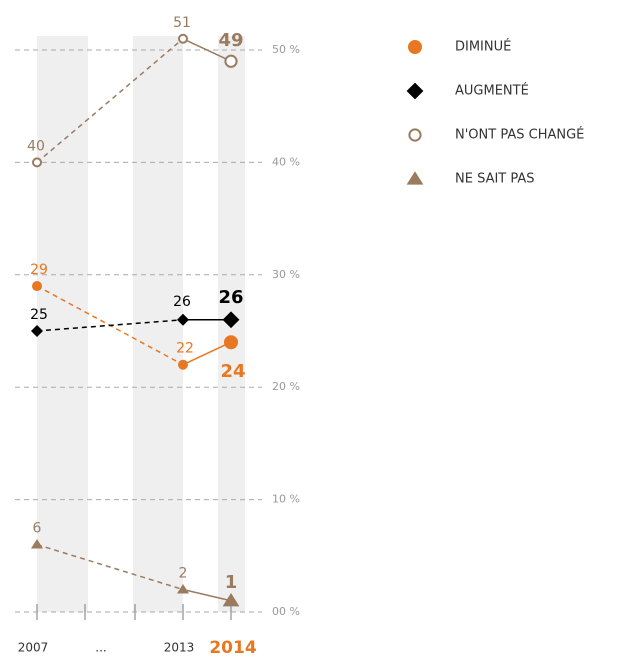  Describe the element at coordinates (286, 161) in the screenshot. I see `y-tick-label: 40 %` at that location.